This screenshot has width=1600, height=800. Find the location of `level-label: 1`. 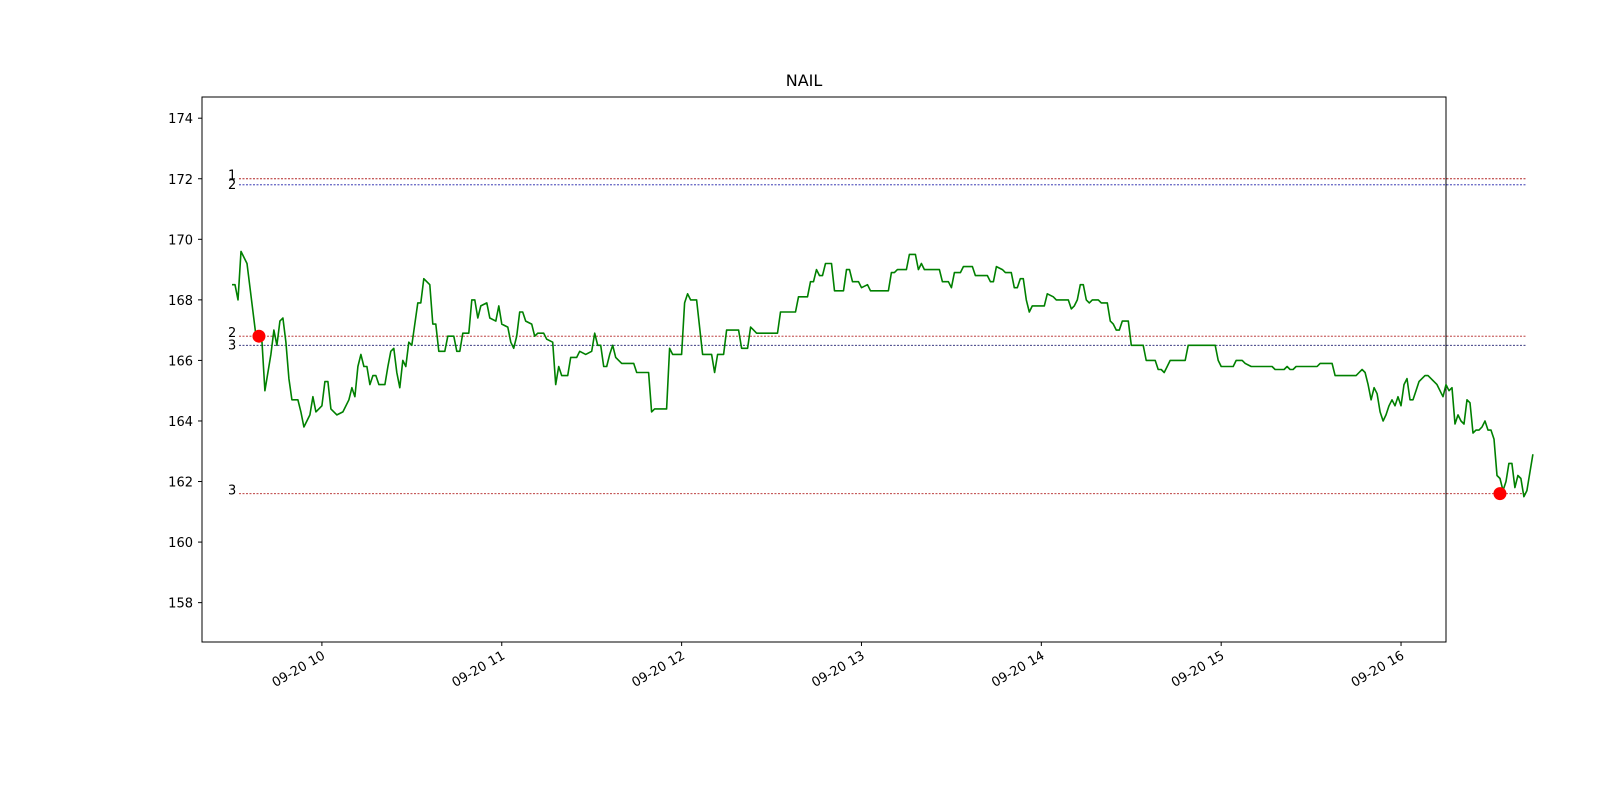

level-label: 1 is located at coordinates (232, 176).